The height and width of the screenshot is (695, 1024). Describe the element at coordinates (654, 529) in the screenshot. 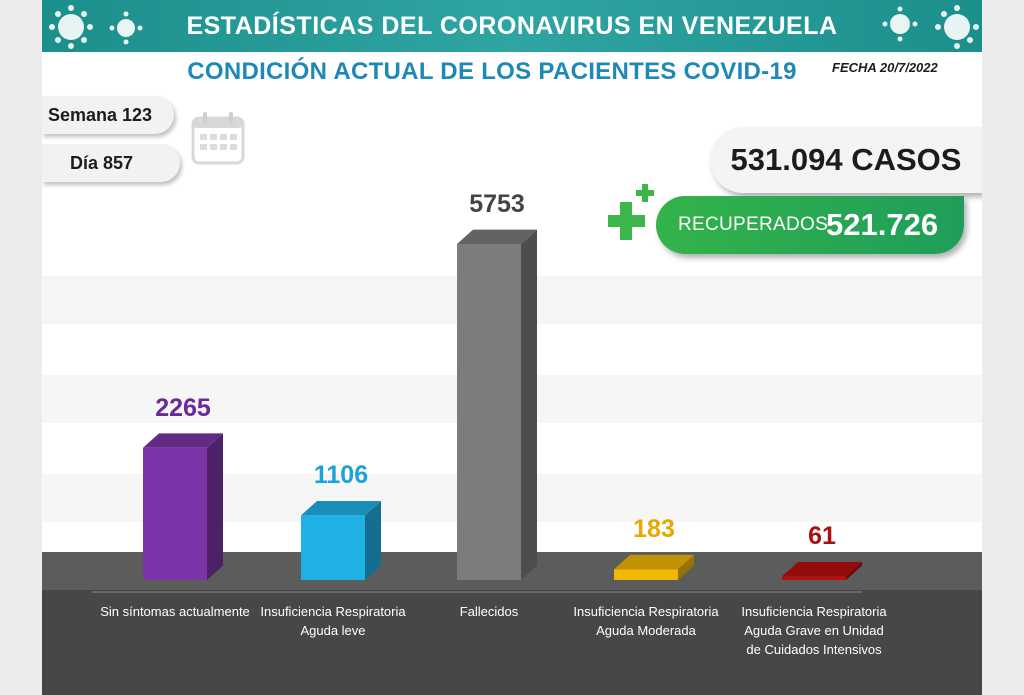

I see `bar-value-label: 183` at that location.